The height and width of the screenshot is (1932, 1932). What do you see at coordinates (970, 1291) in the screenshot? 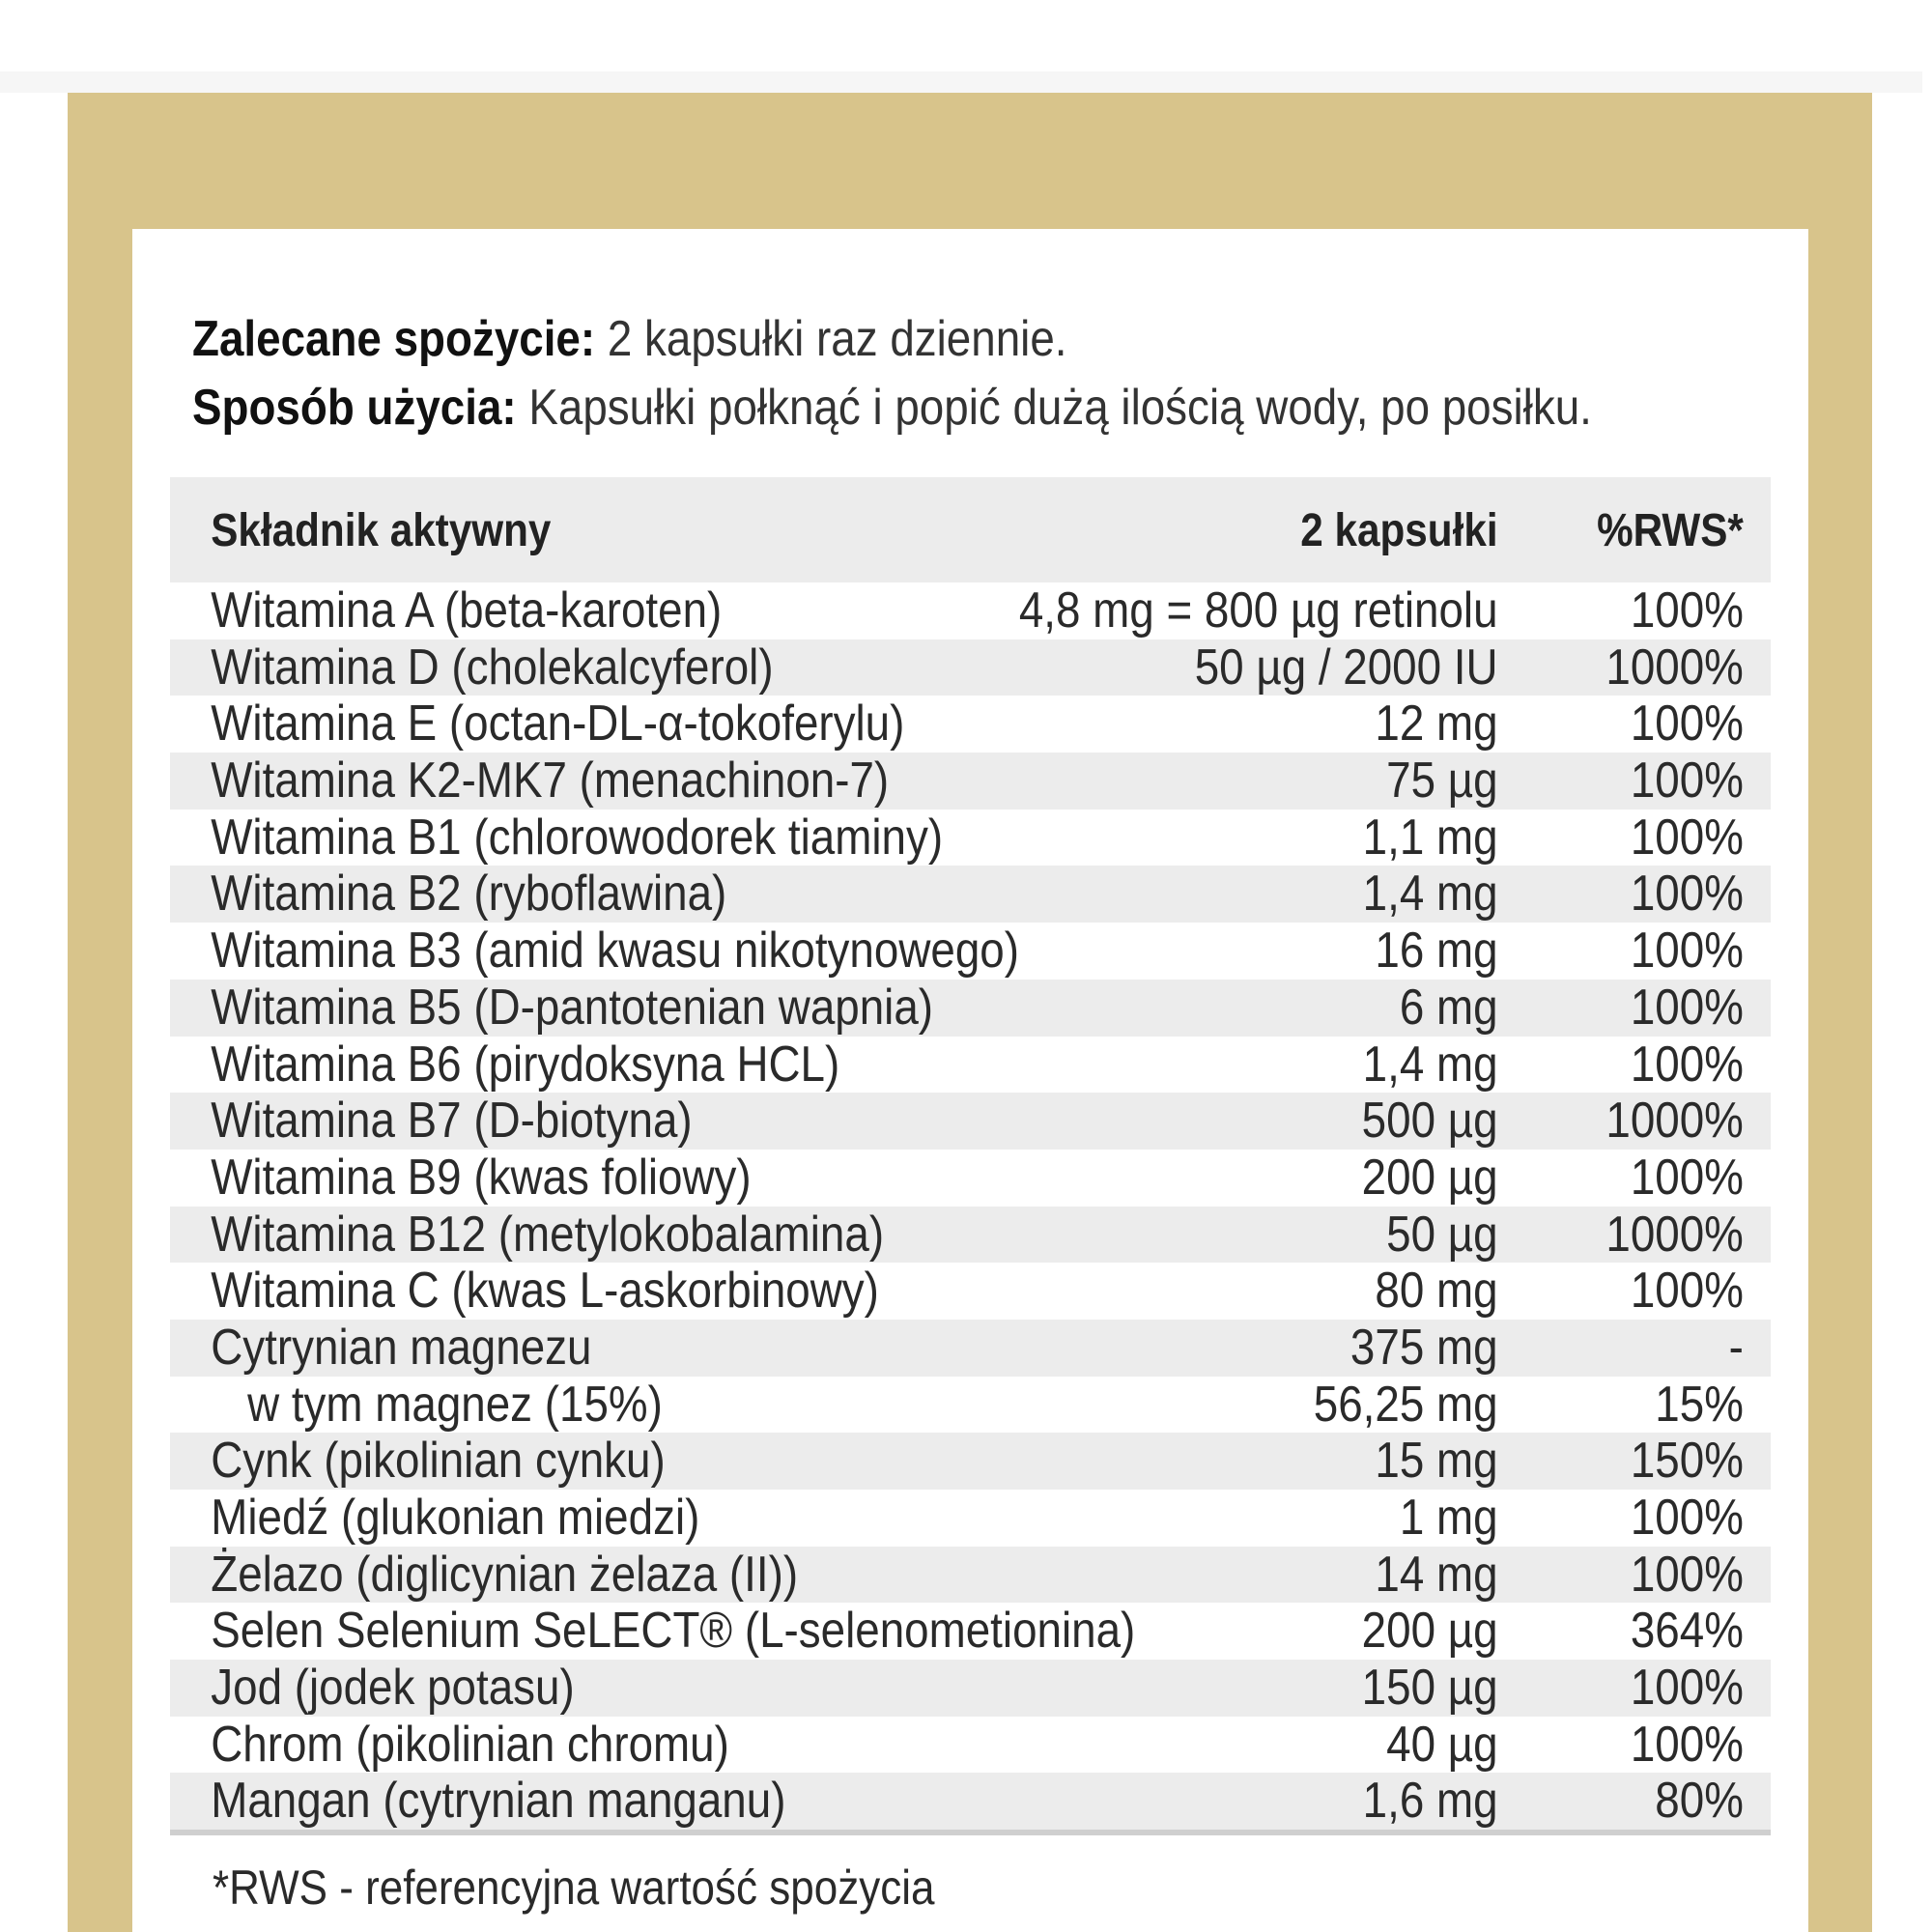
I see `table-row: Witamina C (kwas L-askorbinowy) 80 mg 100%` at bounding box center [970, 1291].